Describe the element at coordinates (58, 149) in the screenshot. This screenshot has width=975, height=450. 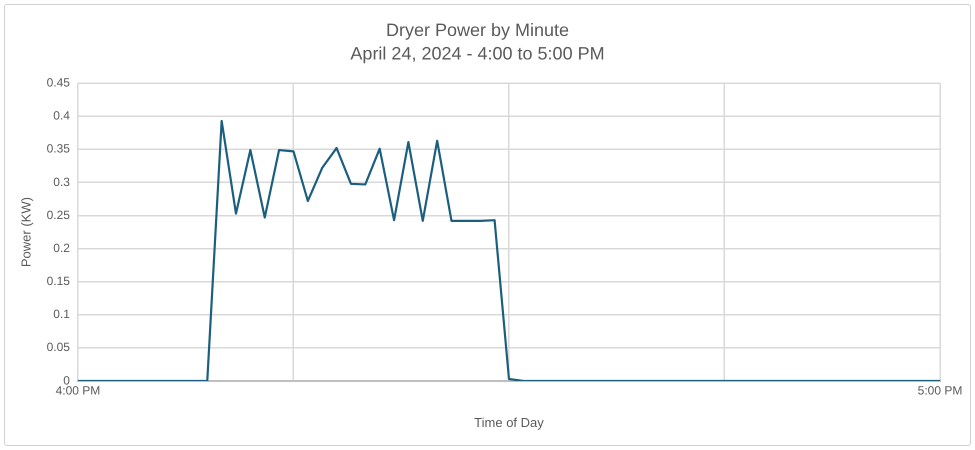
I see `y-tick-label: 0.35` at that location.